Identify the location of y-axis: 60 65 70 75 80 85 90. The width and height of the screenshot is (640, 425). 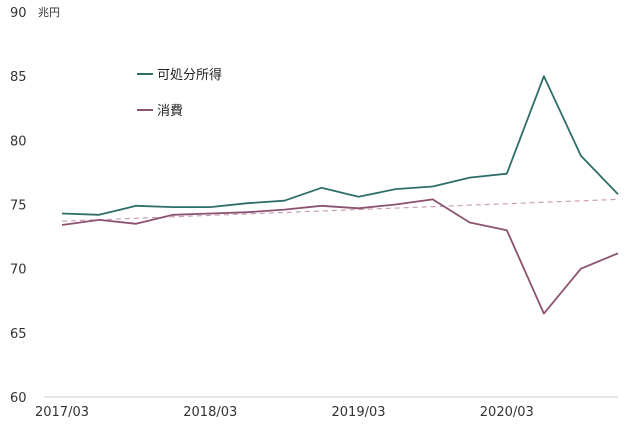
(18, 206).